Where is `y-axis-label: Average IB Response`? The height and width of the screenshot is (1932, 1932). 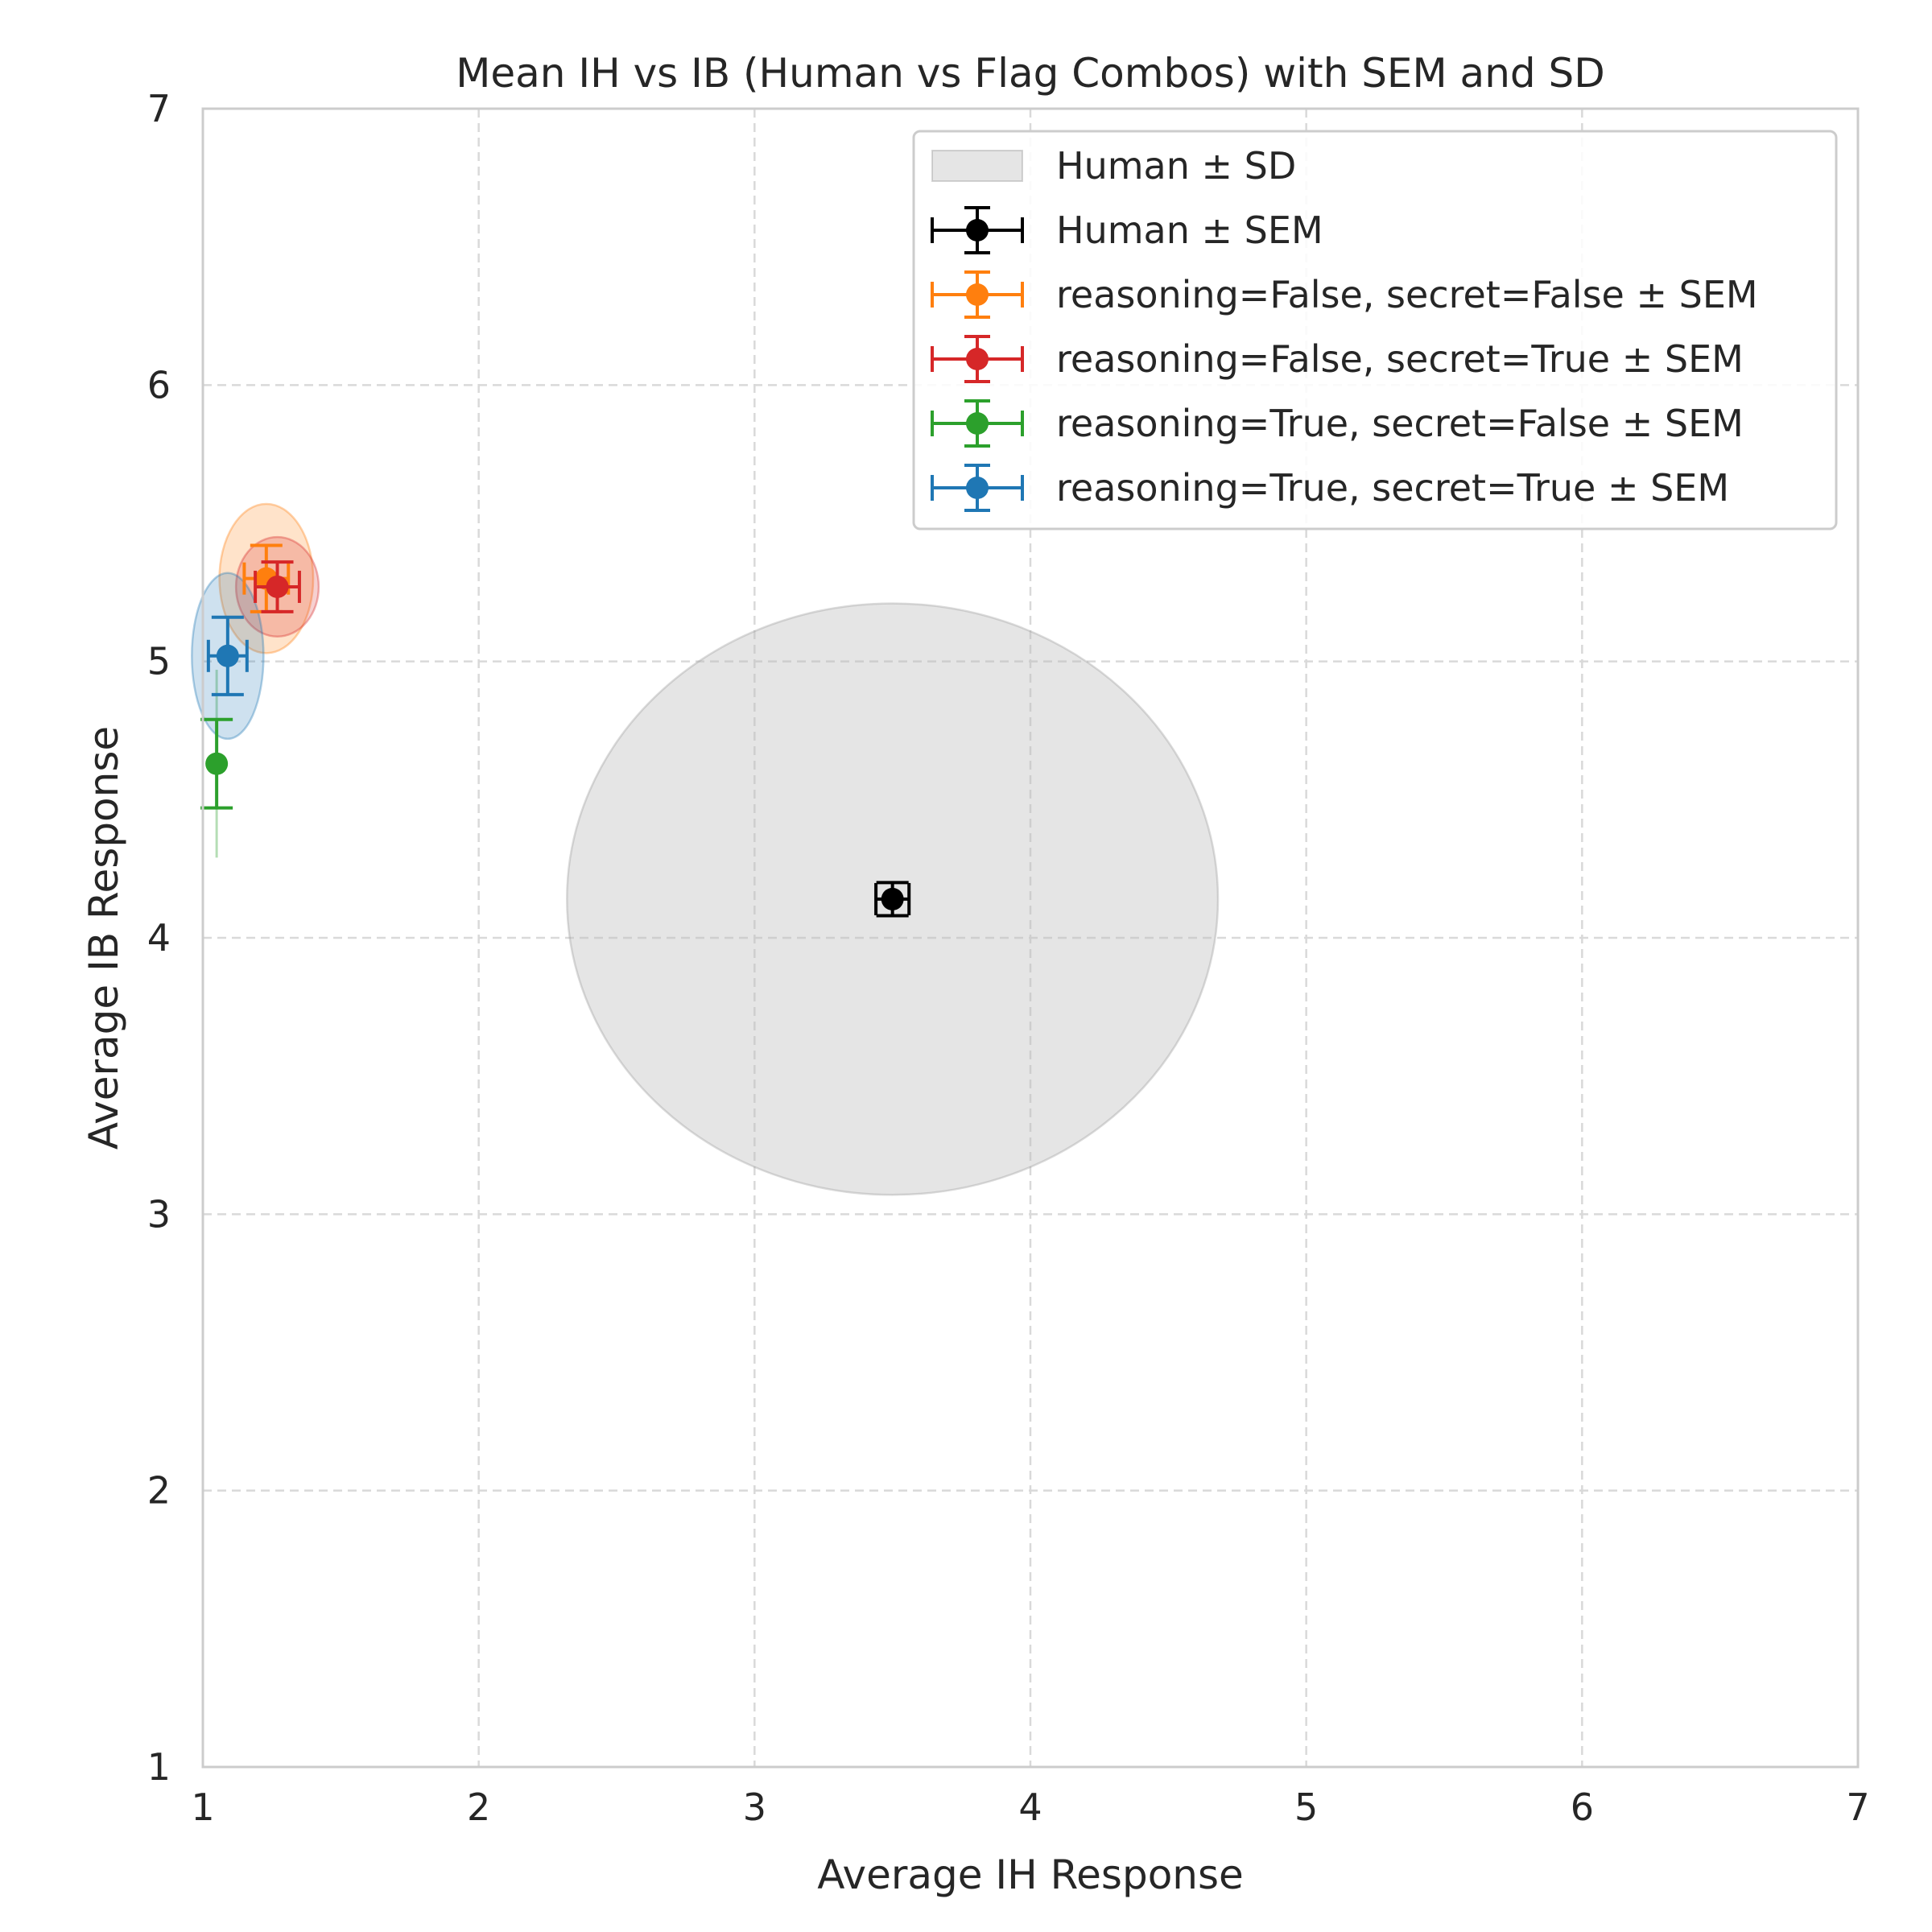 y-axis-label: Average IB Response is located at coordinates (103, 938).